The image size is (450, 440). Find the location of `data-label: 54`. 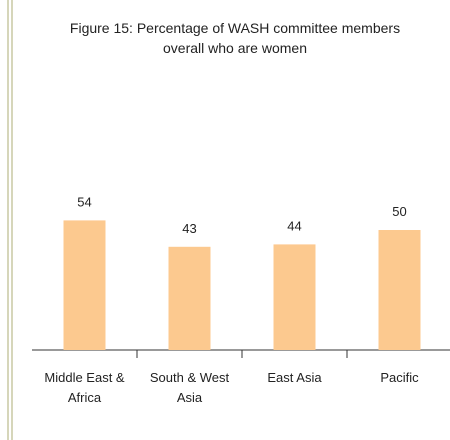

data-label: 54 is located at coordinates (84, 201).